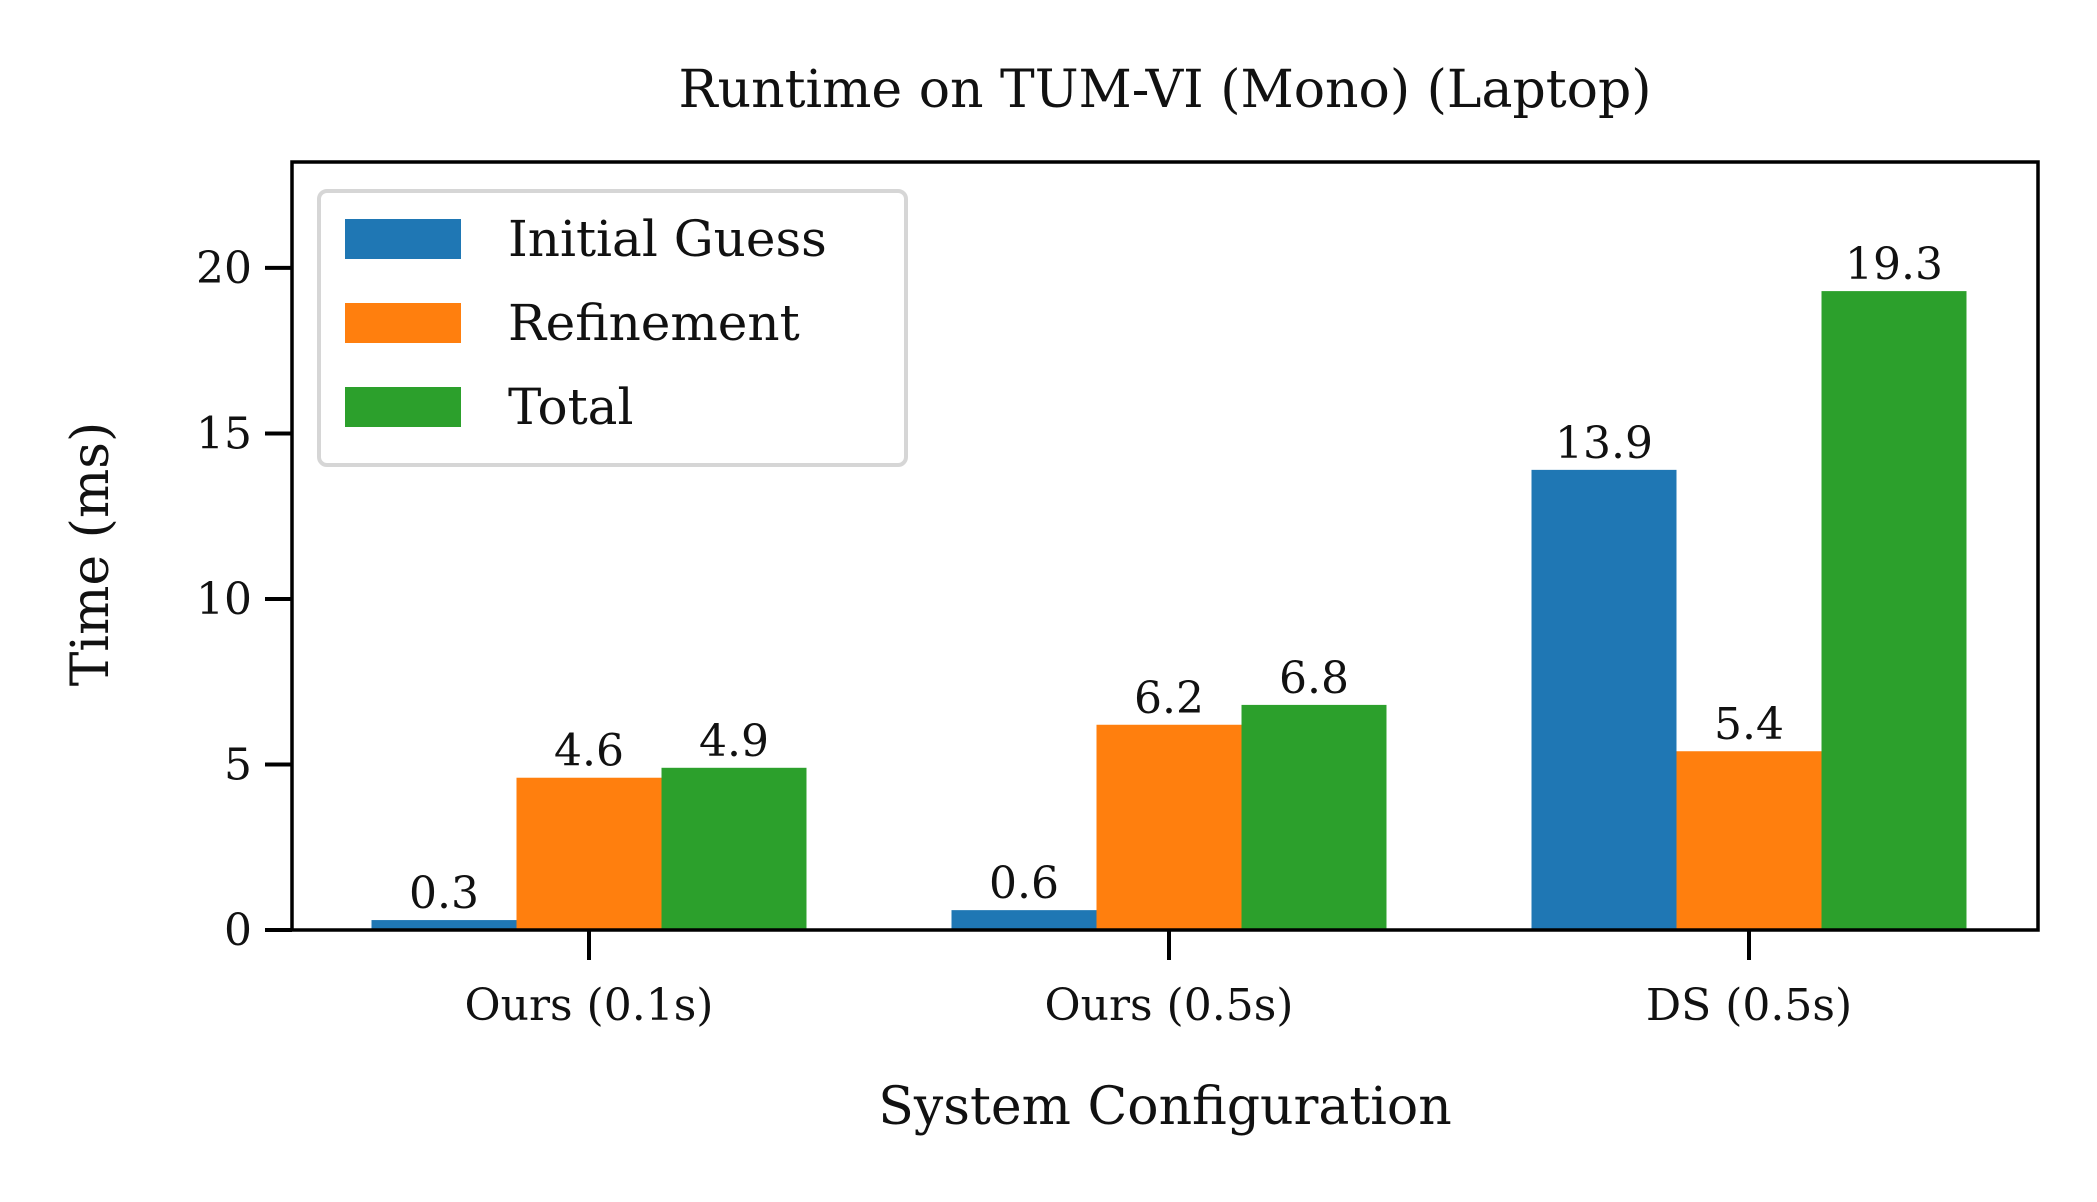  I want to click on y-tick-label-20: 20, so click(224, 268).